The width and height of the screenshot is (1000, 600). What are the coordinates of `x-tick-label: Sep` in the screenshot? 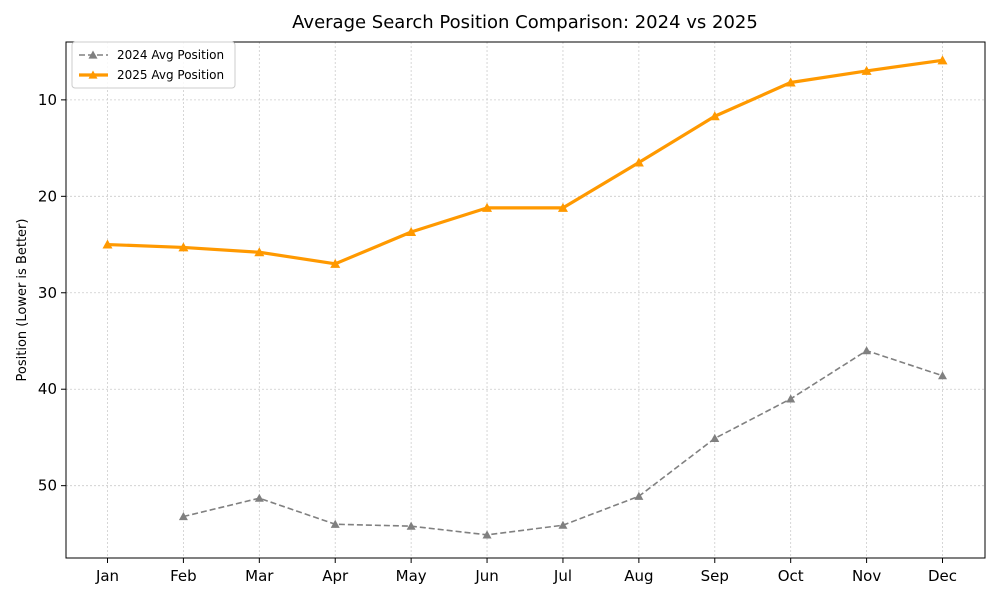 It's located at (715, 576).